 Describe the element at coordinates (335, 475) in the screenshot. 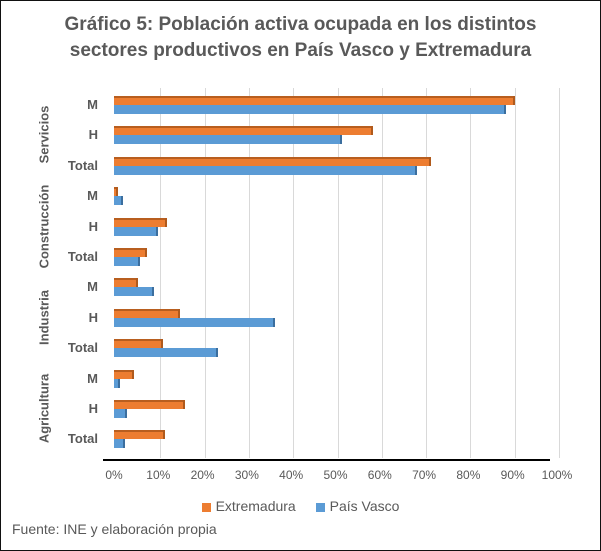

I see `x-tick-label: 50%` at that location.